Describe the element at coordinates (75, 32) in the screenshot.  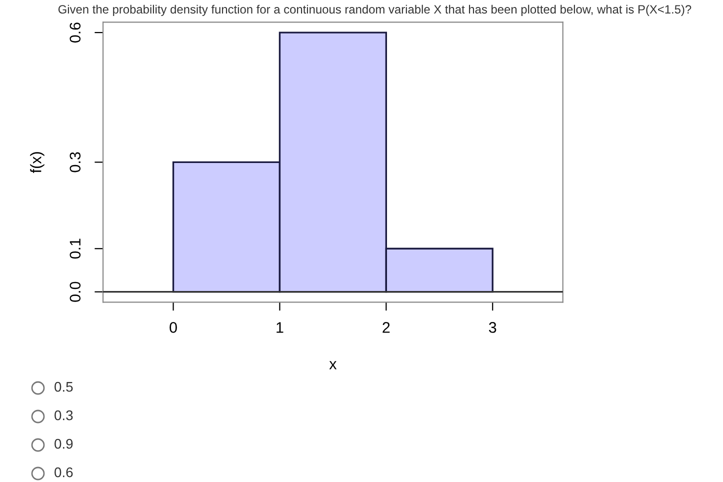
I see `y-tick-label: 0.6` at that location.